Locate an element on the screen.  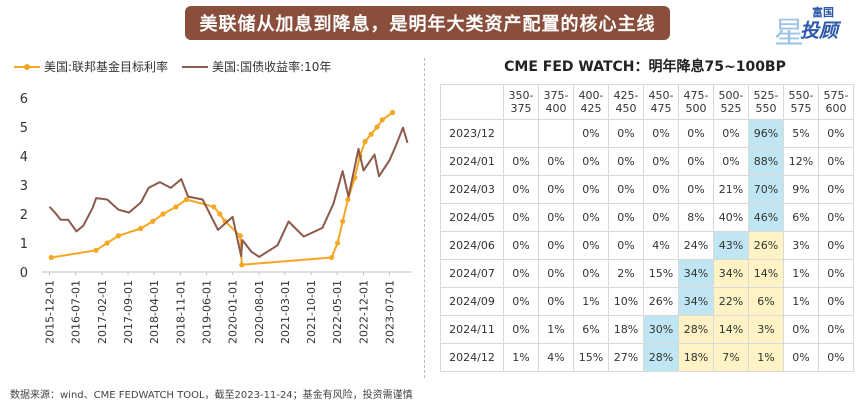
column-header: 525-550 is located at coordinates (766, 102).